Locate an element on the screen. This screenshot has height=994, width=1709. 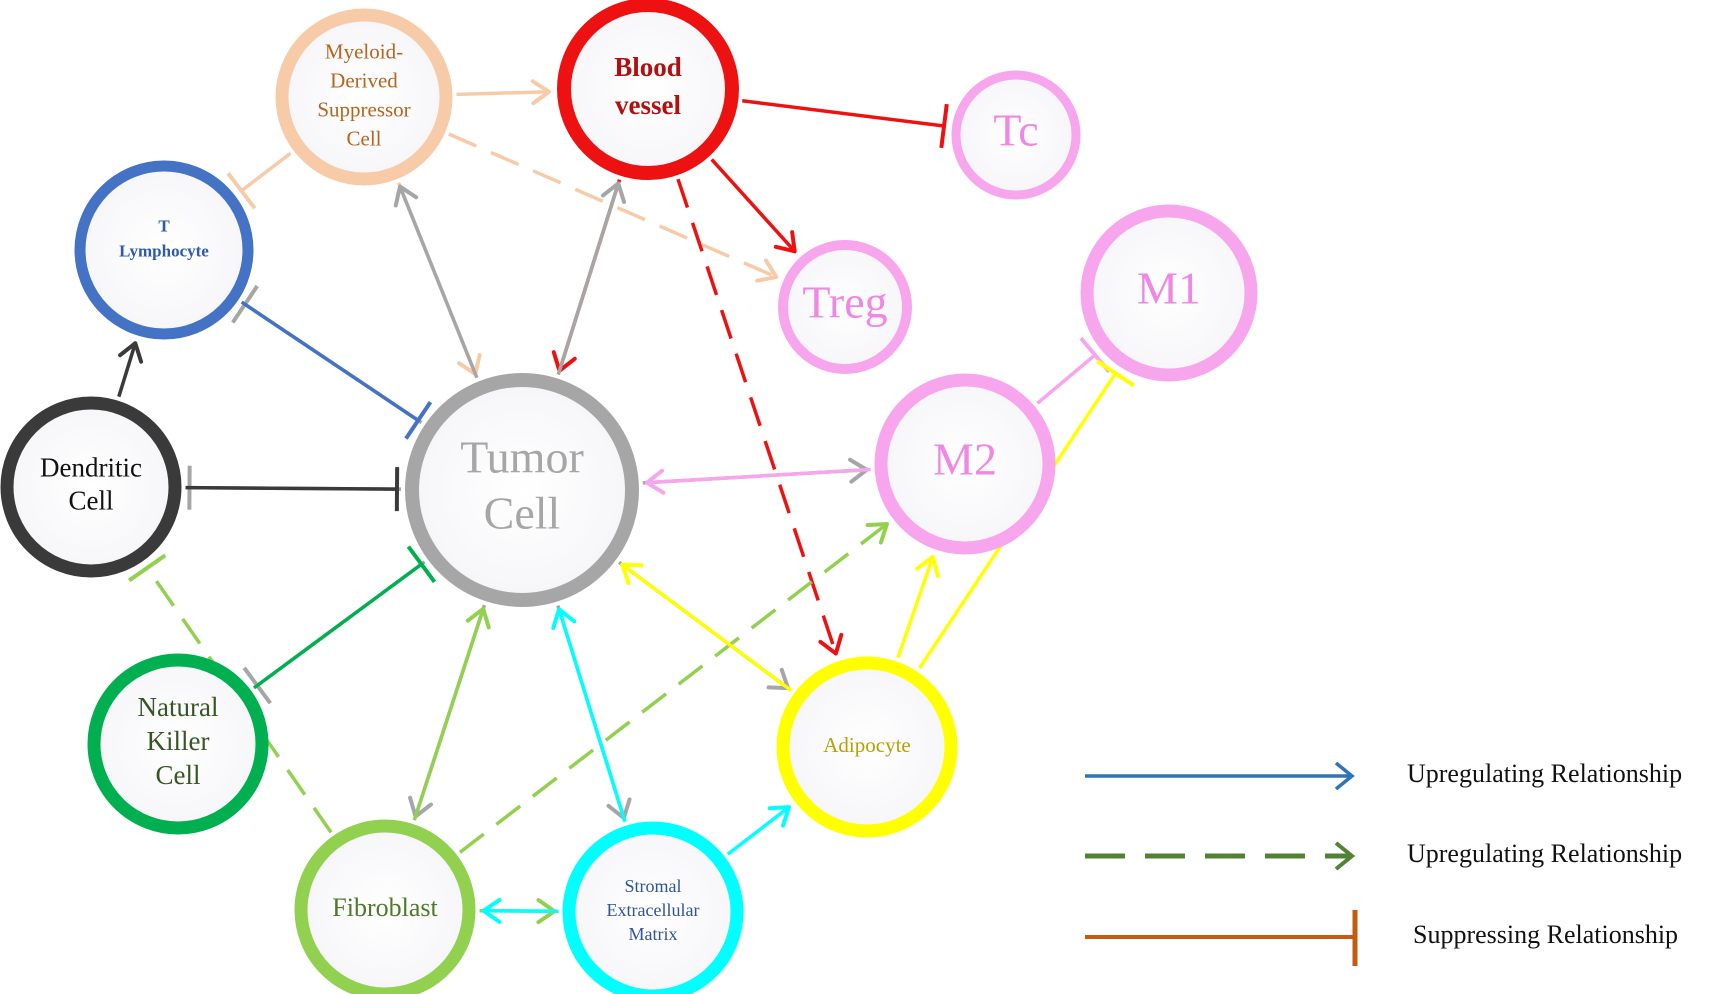
legend-item-upregulating-solid: Upregulating Relationship is located at coordinates (1383, 775).